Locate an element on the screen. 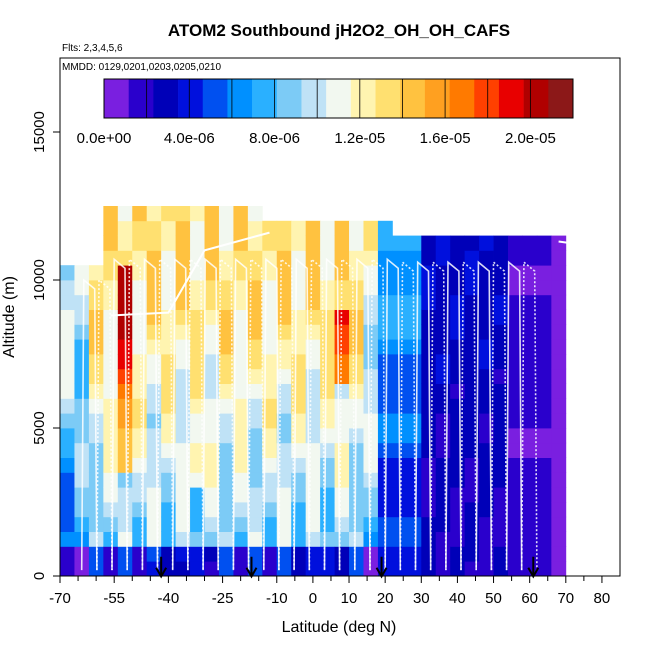  x-tick-label: 70 is located at coordinates (565, 598).